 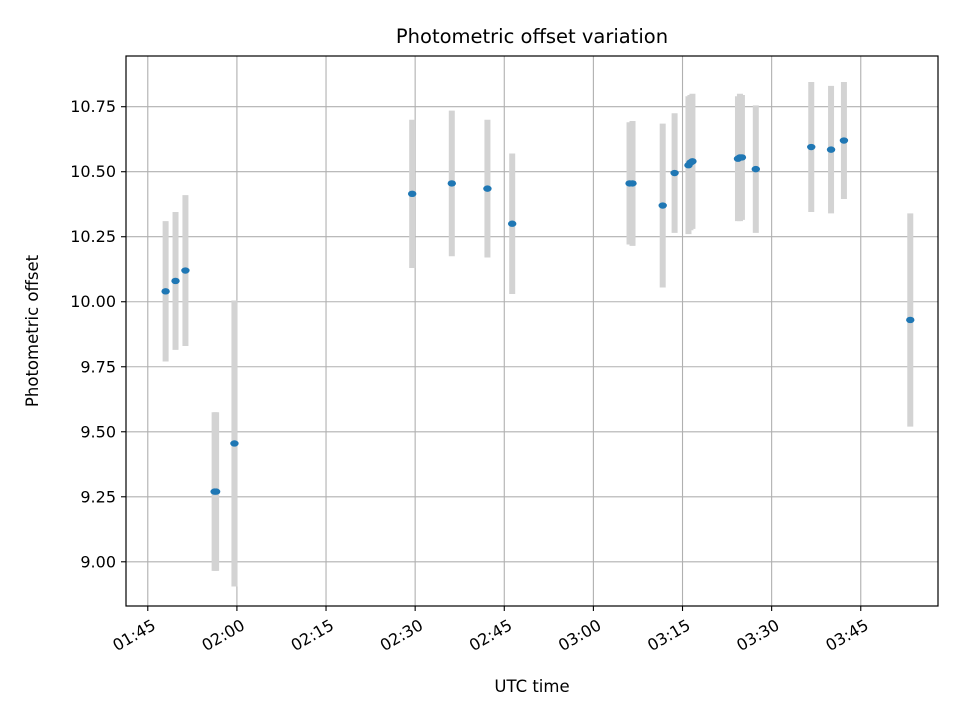 I want to click on y-tick-label: 10.00, so click(x=93, y=301).